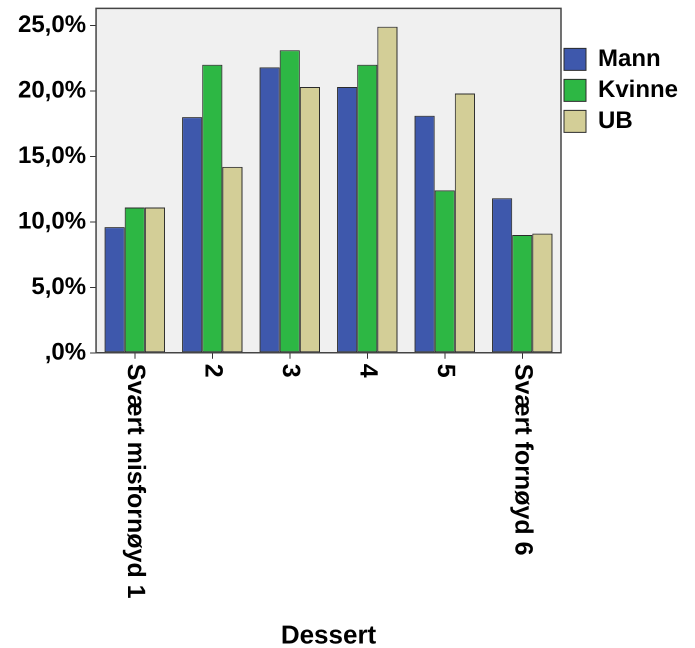  Describe the element at coordinates (136, 481) in the screenshot. I see `x-tick-label: Svært misfornøyd 1` at that location.